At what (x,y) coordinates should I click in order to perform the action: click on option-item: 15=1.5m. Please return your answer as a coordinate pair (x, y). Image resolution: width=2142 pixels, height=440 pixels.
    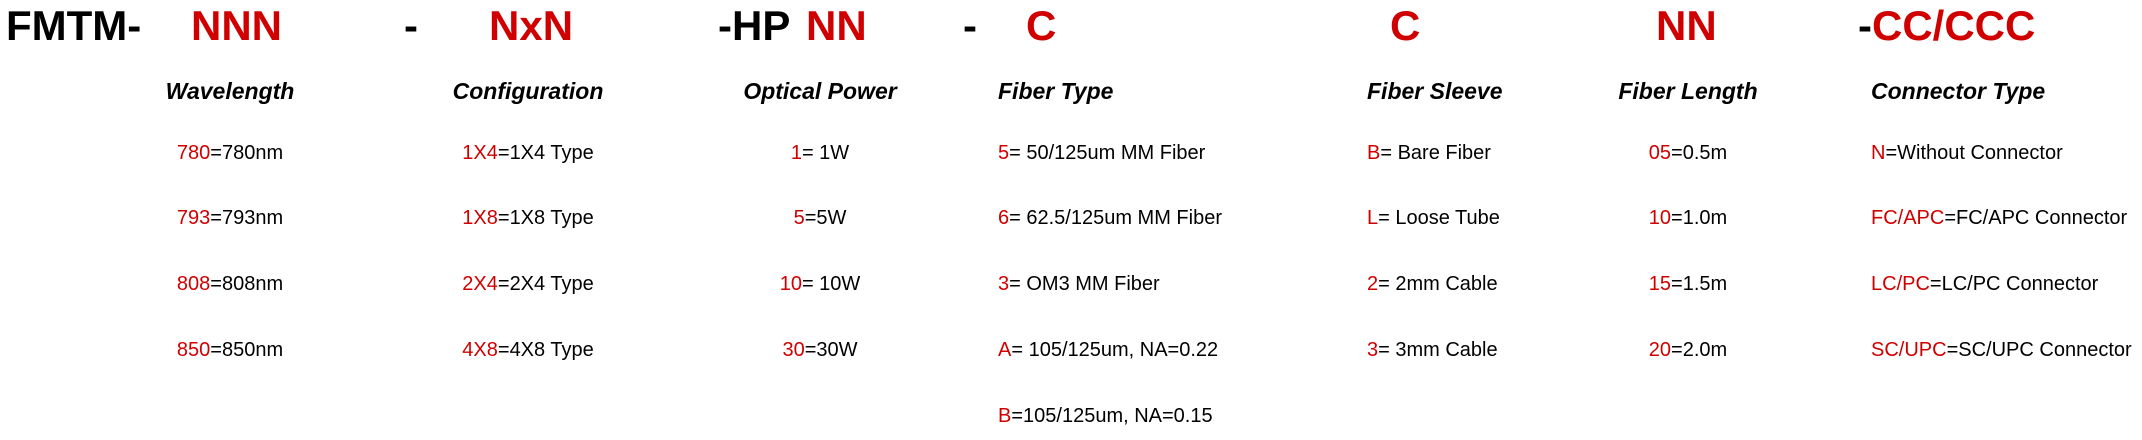
    Looking at the image, I should click on (1688, 284).